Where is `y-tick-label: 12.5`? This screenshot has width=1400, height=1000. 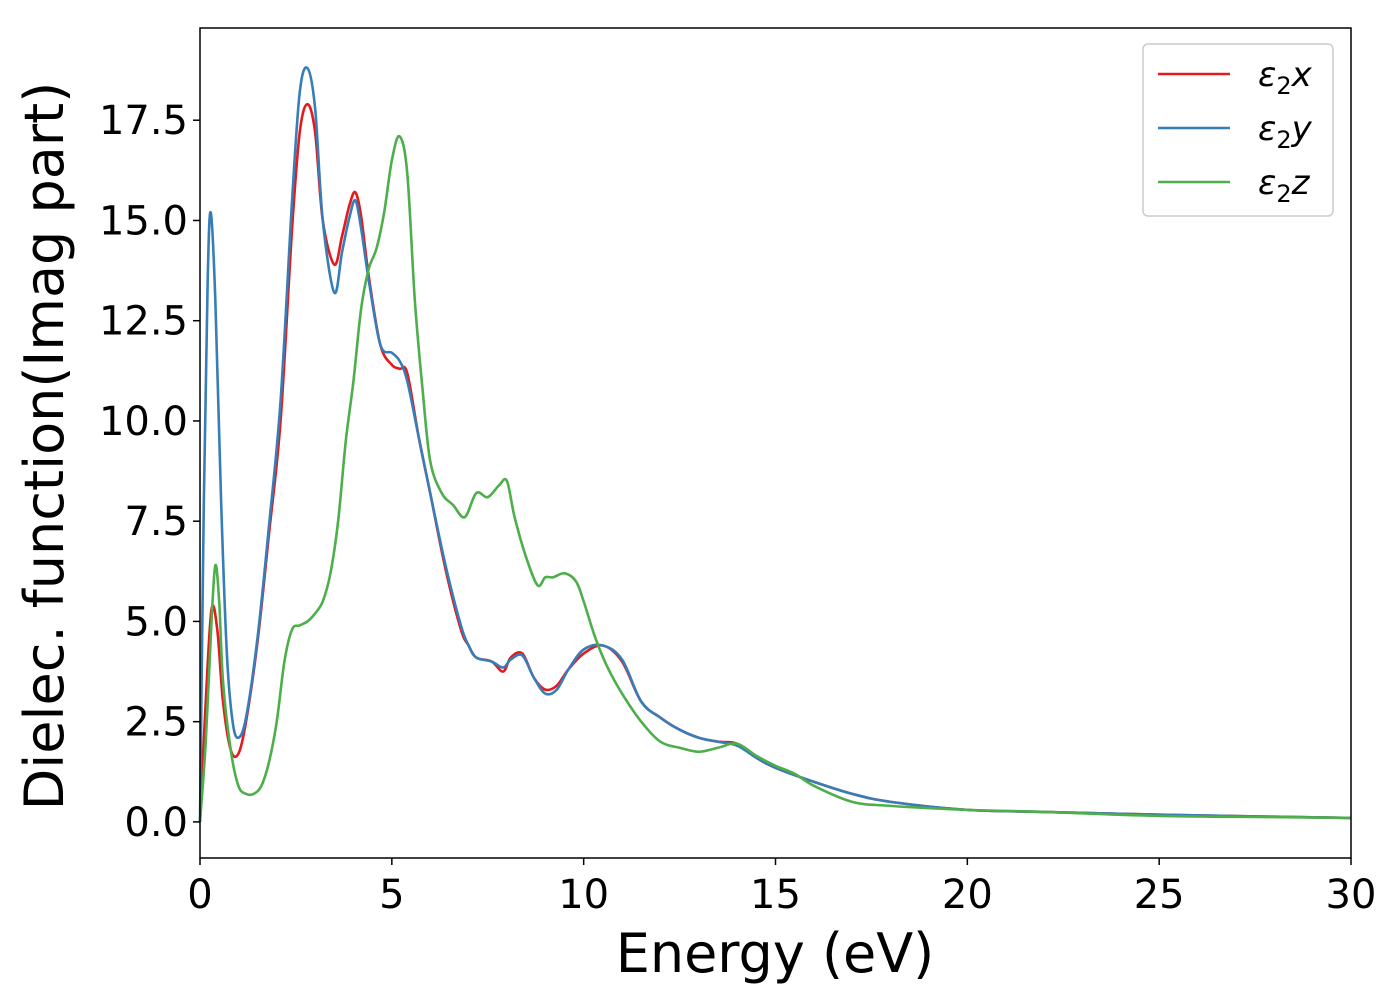
y-tick-label: 12.5 is located at coordinates (143, 322).